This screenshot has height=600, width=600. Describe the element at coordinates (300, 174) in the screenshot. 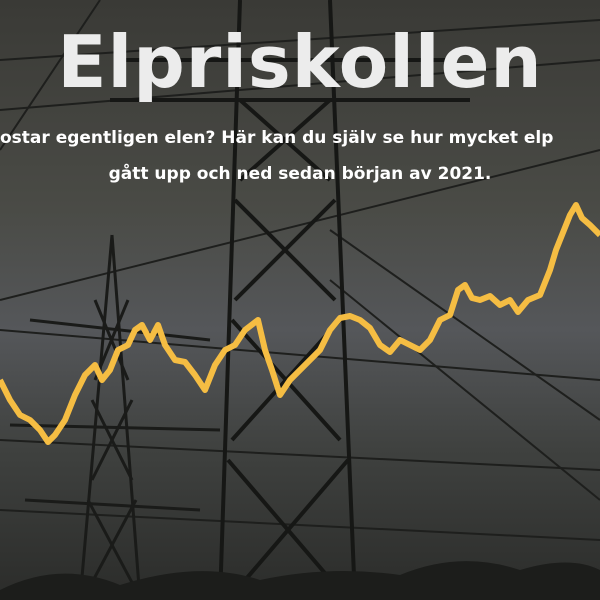

I see `intro-line: gått upp och ned sedan början av 2021.` at that location.